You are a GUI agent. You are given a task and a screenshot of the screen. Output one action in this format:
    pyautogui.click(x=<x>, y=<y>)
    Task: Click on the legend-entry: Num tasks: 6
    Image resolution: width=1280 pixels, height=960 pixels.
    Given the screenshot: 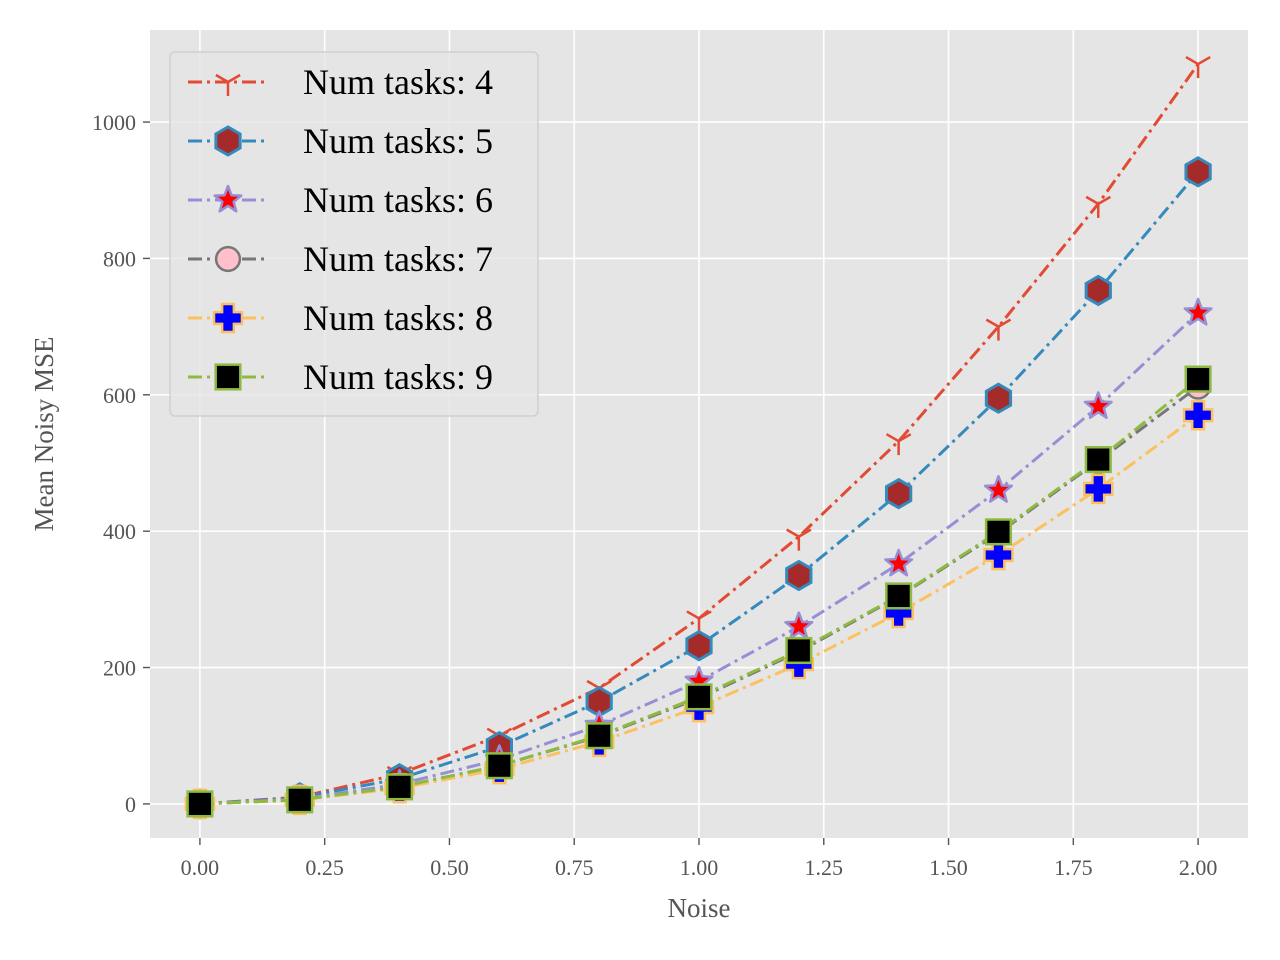 What is the action you would take?
    pyautogui.click(x=340, y=200)
    